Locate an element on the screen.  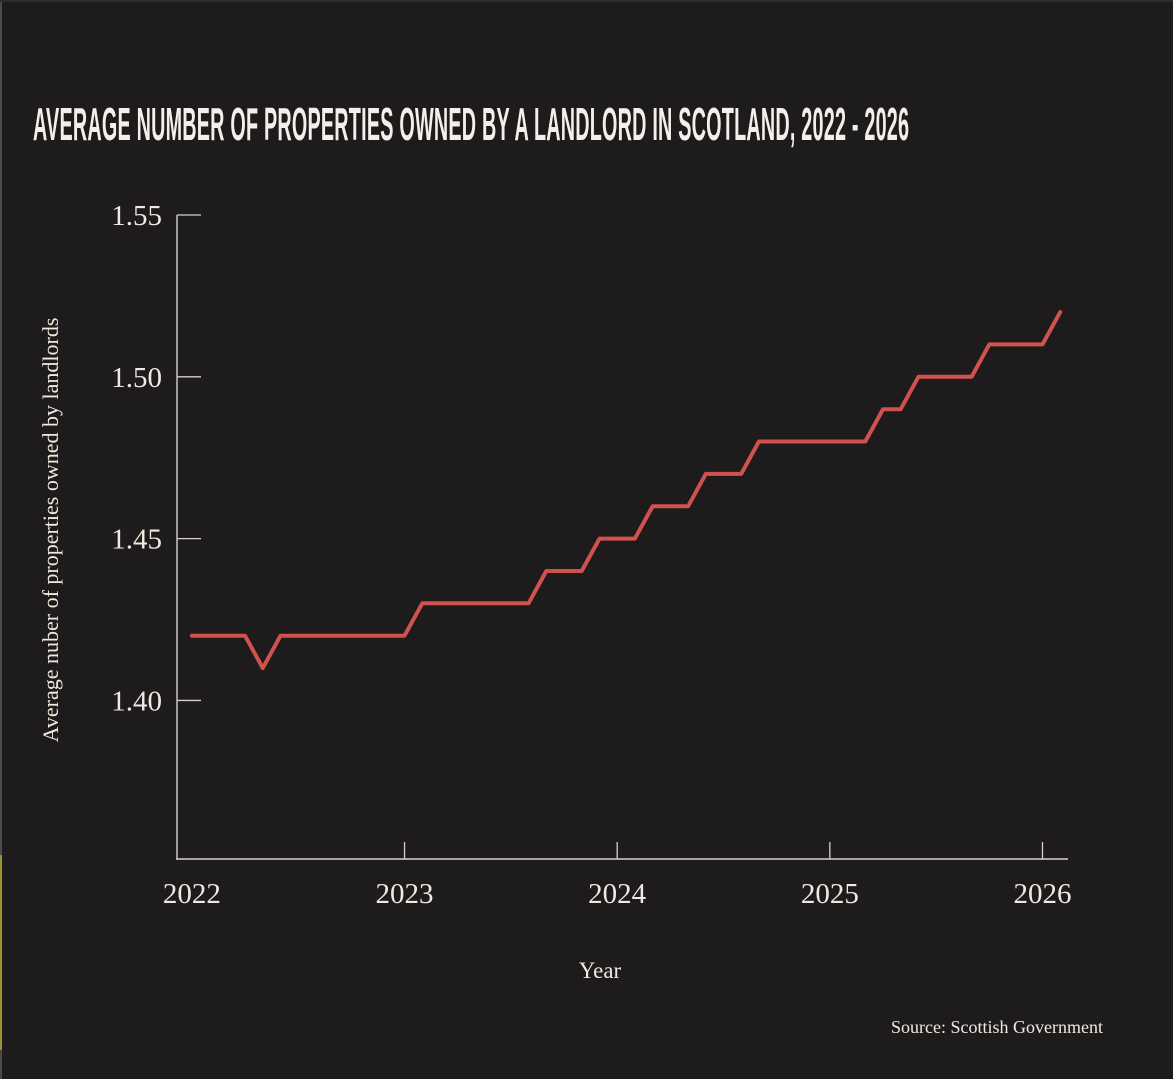
y-tick-label: 1.40 is located at coordinates (136, 701).